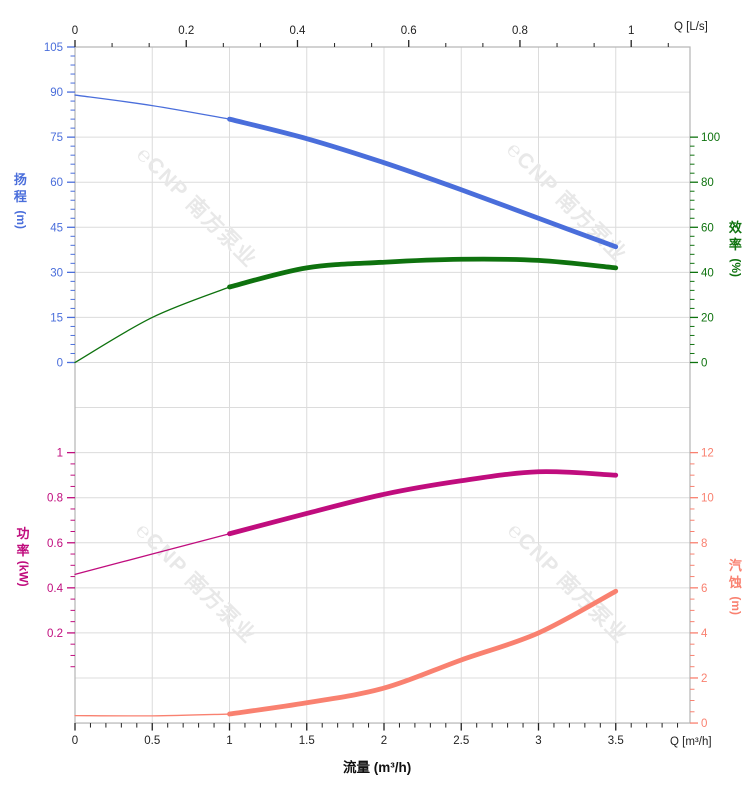 The height and width of the screenshot is (797, 752). What do you see at coordinates (346, 310) in the screenshot?
I see `curve-efficiency` at bounding box center [346, 310].